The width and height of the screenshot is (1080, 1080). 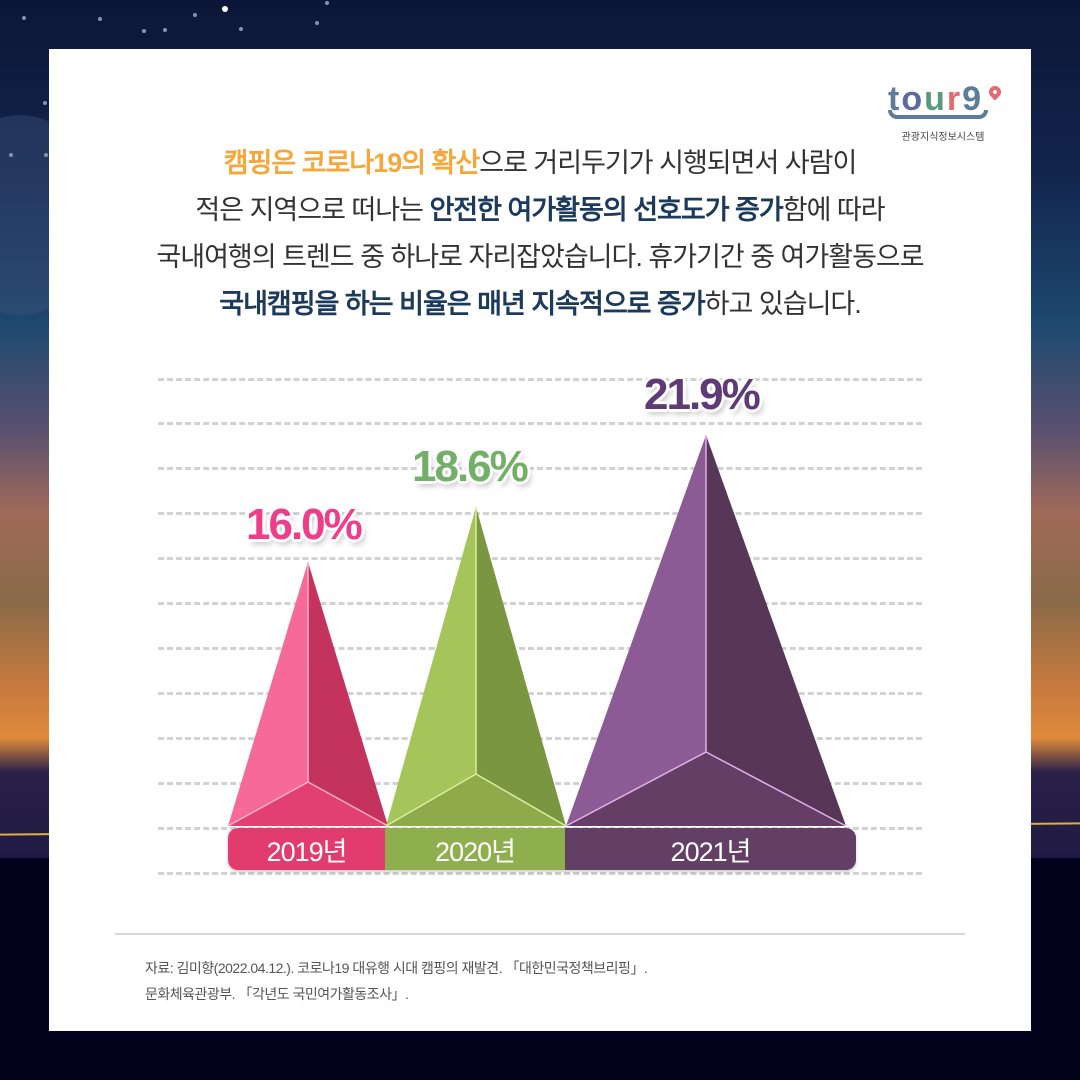 What do you see at coordinates (606, 210) in the screenshot?
I see `intro-highlight: 안전한 여가활동의 선호도가 증가` at bounding box center [606, 210].